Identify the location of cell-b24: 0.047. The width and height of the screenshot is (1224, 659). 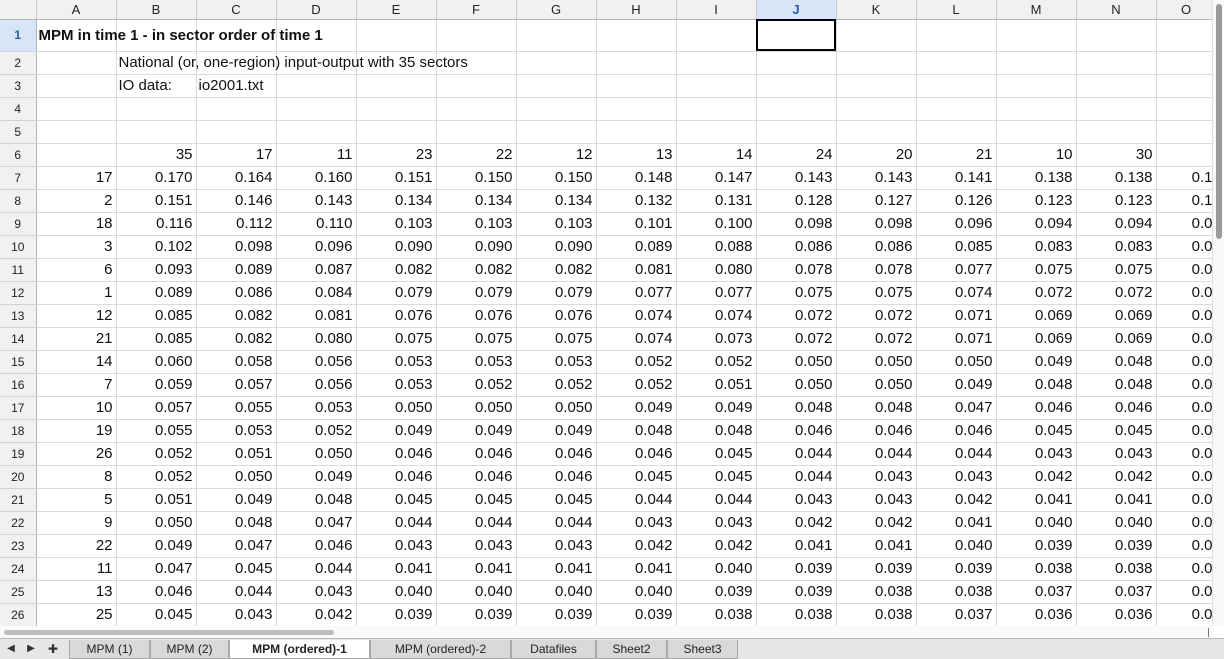
(156, 569).